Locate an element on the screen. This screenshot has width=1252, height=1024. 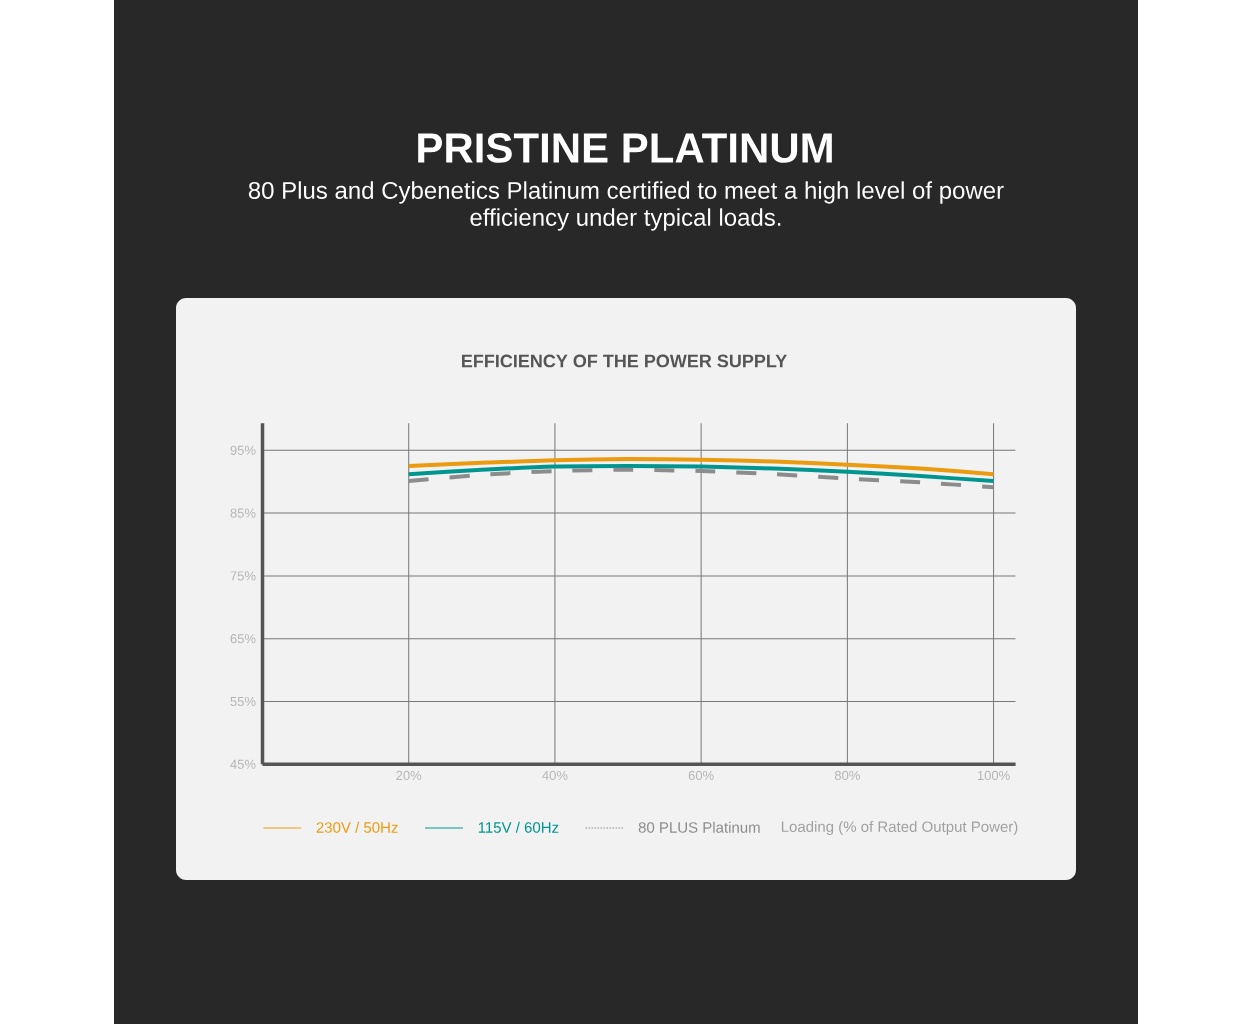
legend-label: 115V / 60Hz is located at coordinates (518, 827).